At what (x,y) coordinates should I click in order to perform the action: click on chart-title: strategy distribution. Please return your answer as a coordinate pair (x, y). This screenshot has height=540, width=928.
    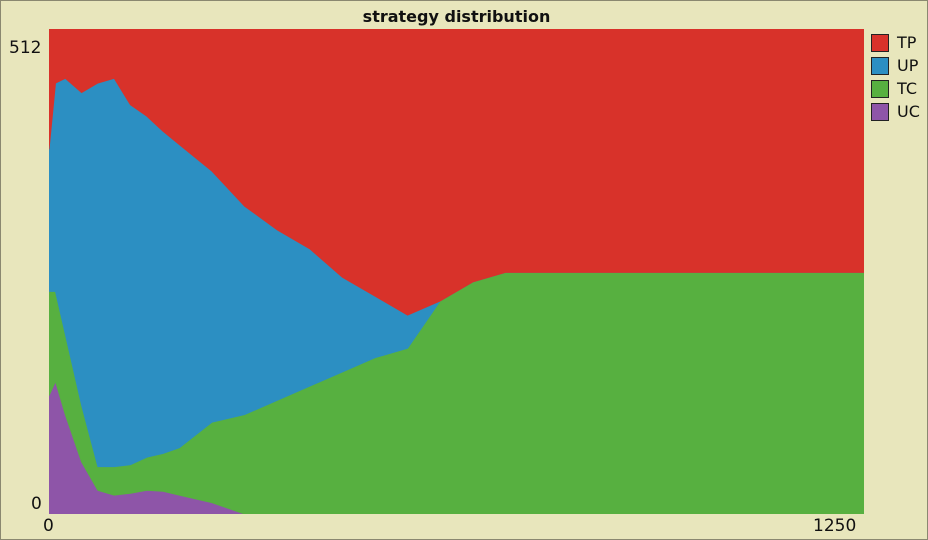
    Looking at the image, I should click on (456, 16).